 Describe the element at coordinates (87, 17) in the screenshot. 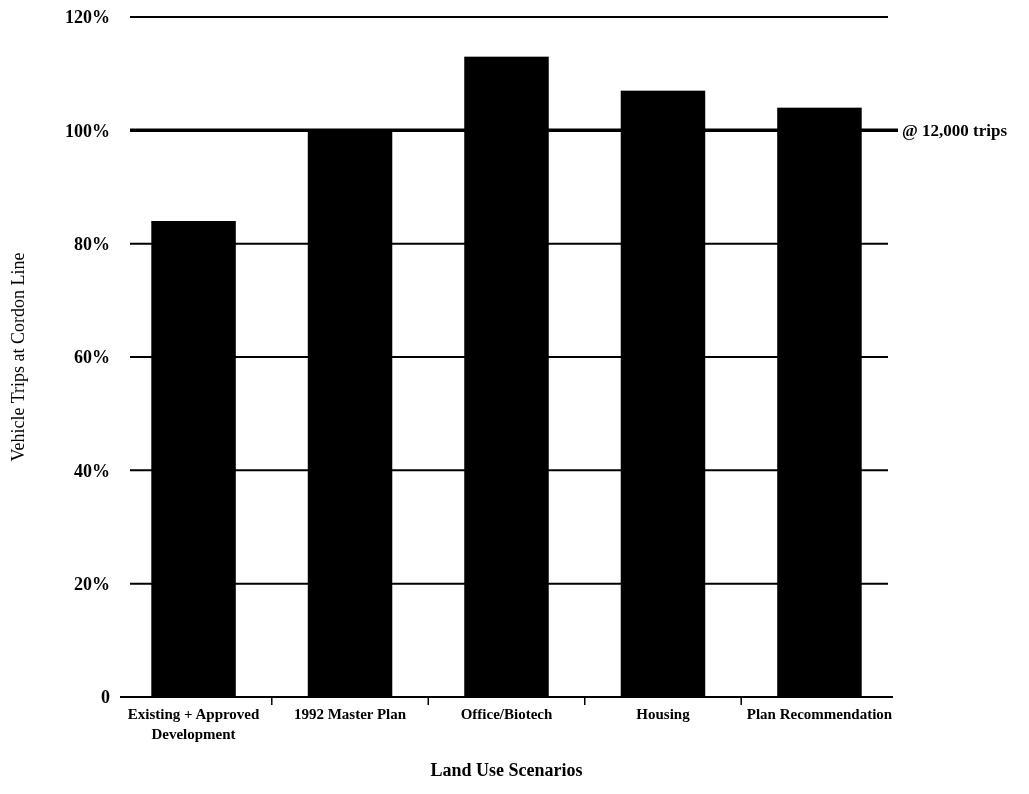

I see `y-tick-label: 120%` at that location.